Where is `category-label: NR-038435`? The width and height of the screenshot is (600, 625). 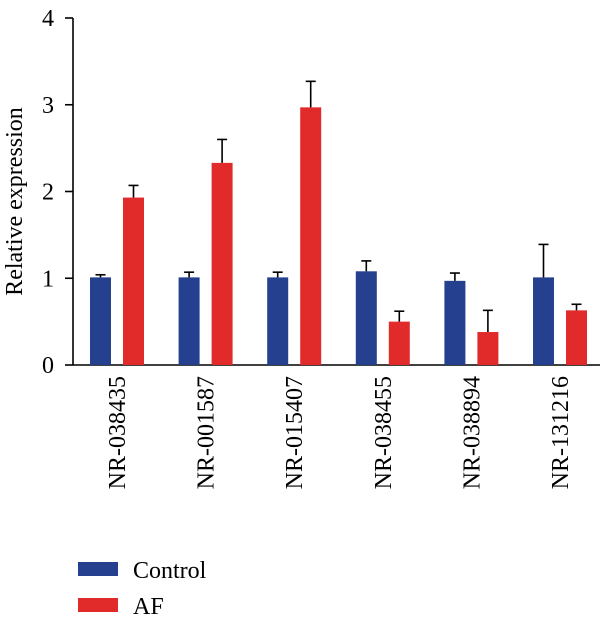 category-label: NR-038435 is located at coordinates (118, 432).